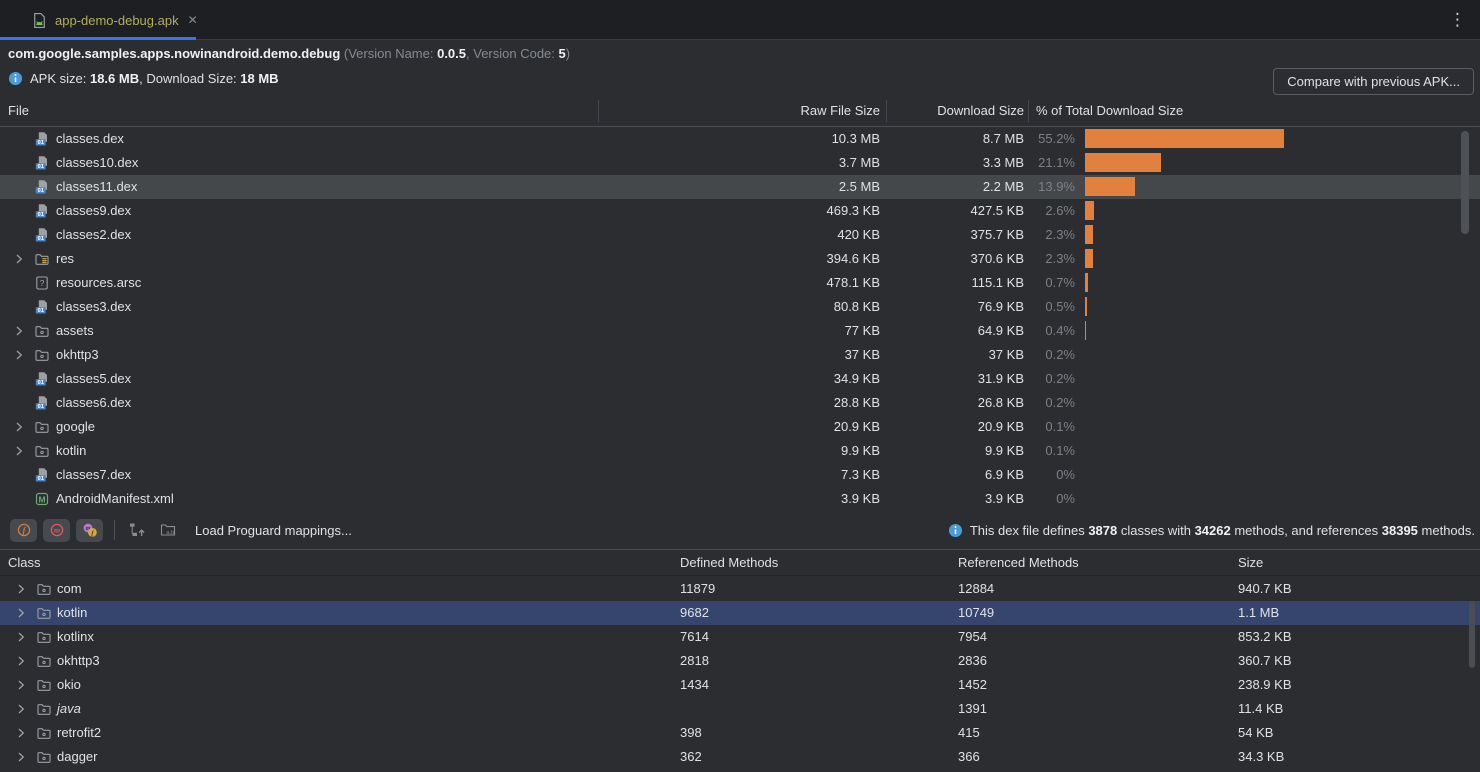  What do you see at coordinates (740, 589) in the screenshot?
I see `class-row-com: com 11879 12884 940.7 KB` at bounding box center [740, 589].